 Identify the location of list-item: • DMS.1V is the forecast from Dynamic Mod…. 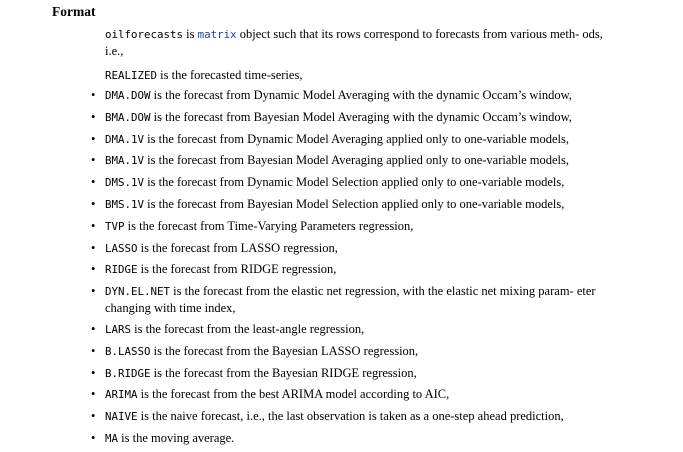
(352, 182).